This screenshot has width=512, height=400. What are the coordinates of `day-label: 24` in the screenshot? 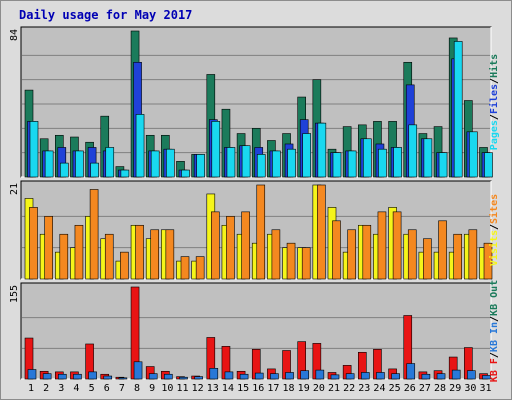 It's located at (379, 388).